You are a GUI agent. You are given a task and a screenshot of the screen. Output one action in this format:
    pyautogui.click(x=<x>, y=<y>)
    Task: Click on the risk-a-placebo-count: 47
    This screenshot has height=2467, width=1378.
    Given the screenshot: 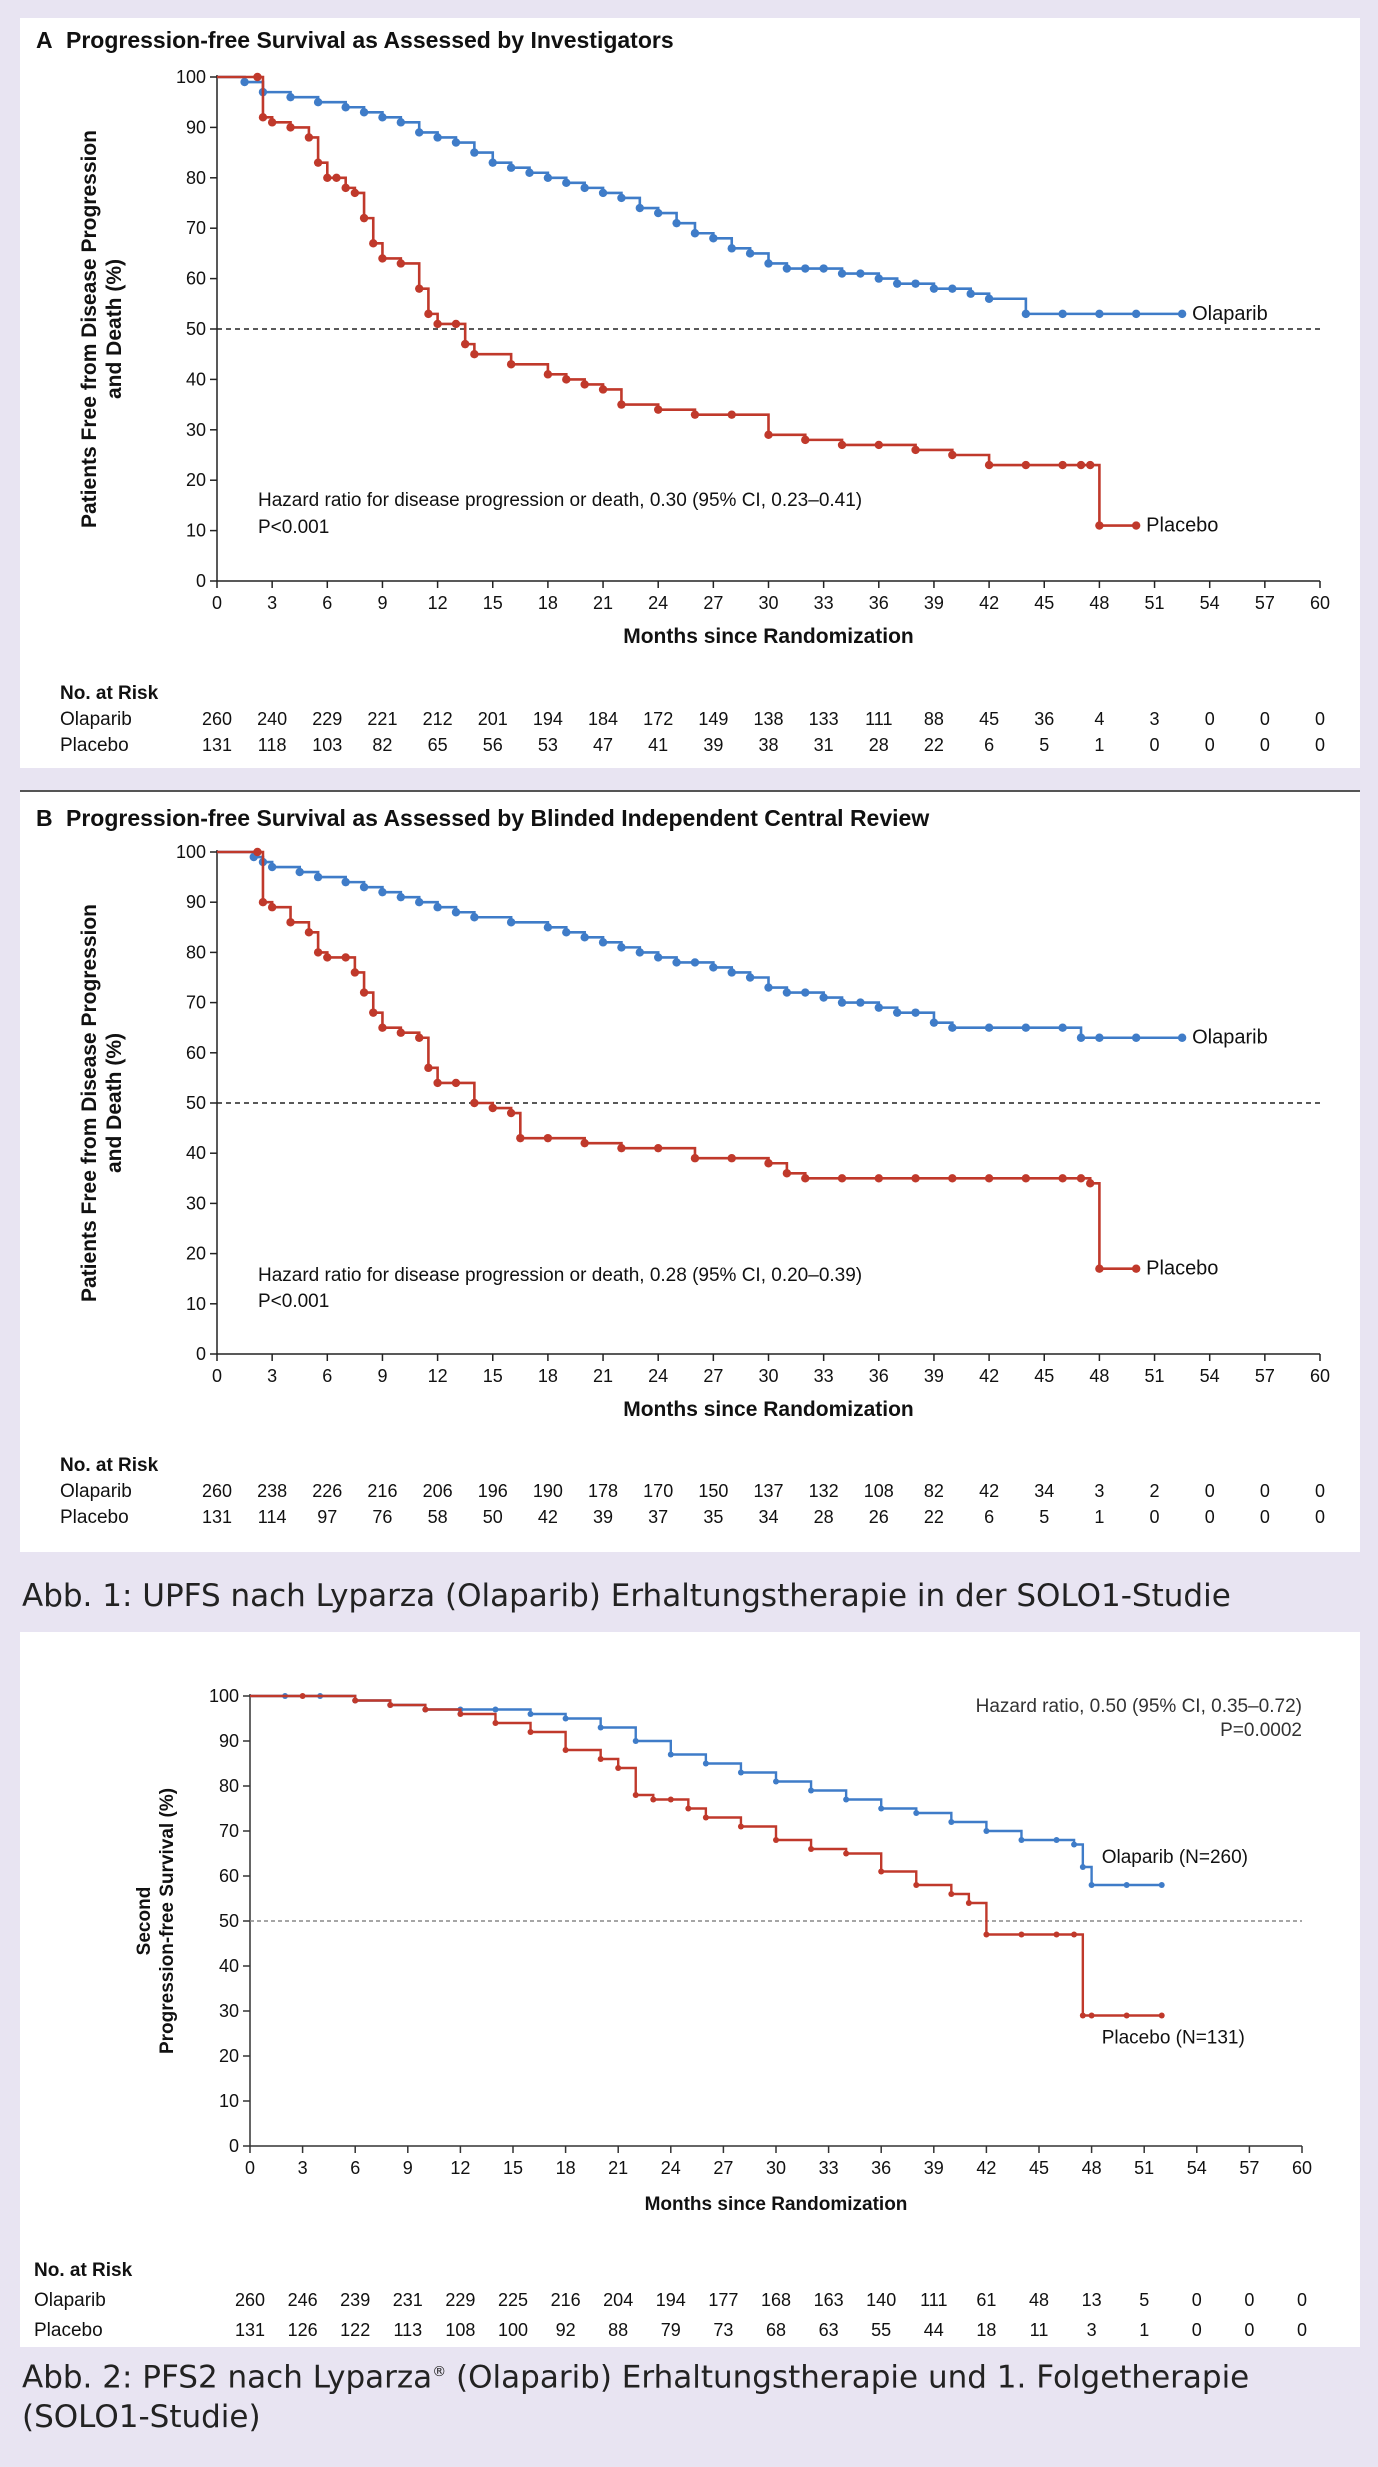 What is the action you would take?
    pyautogui.click(x=603, y=745)
    